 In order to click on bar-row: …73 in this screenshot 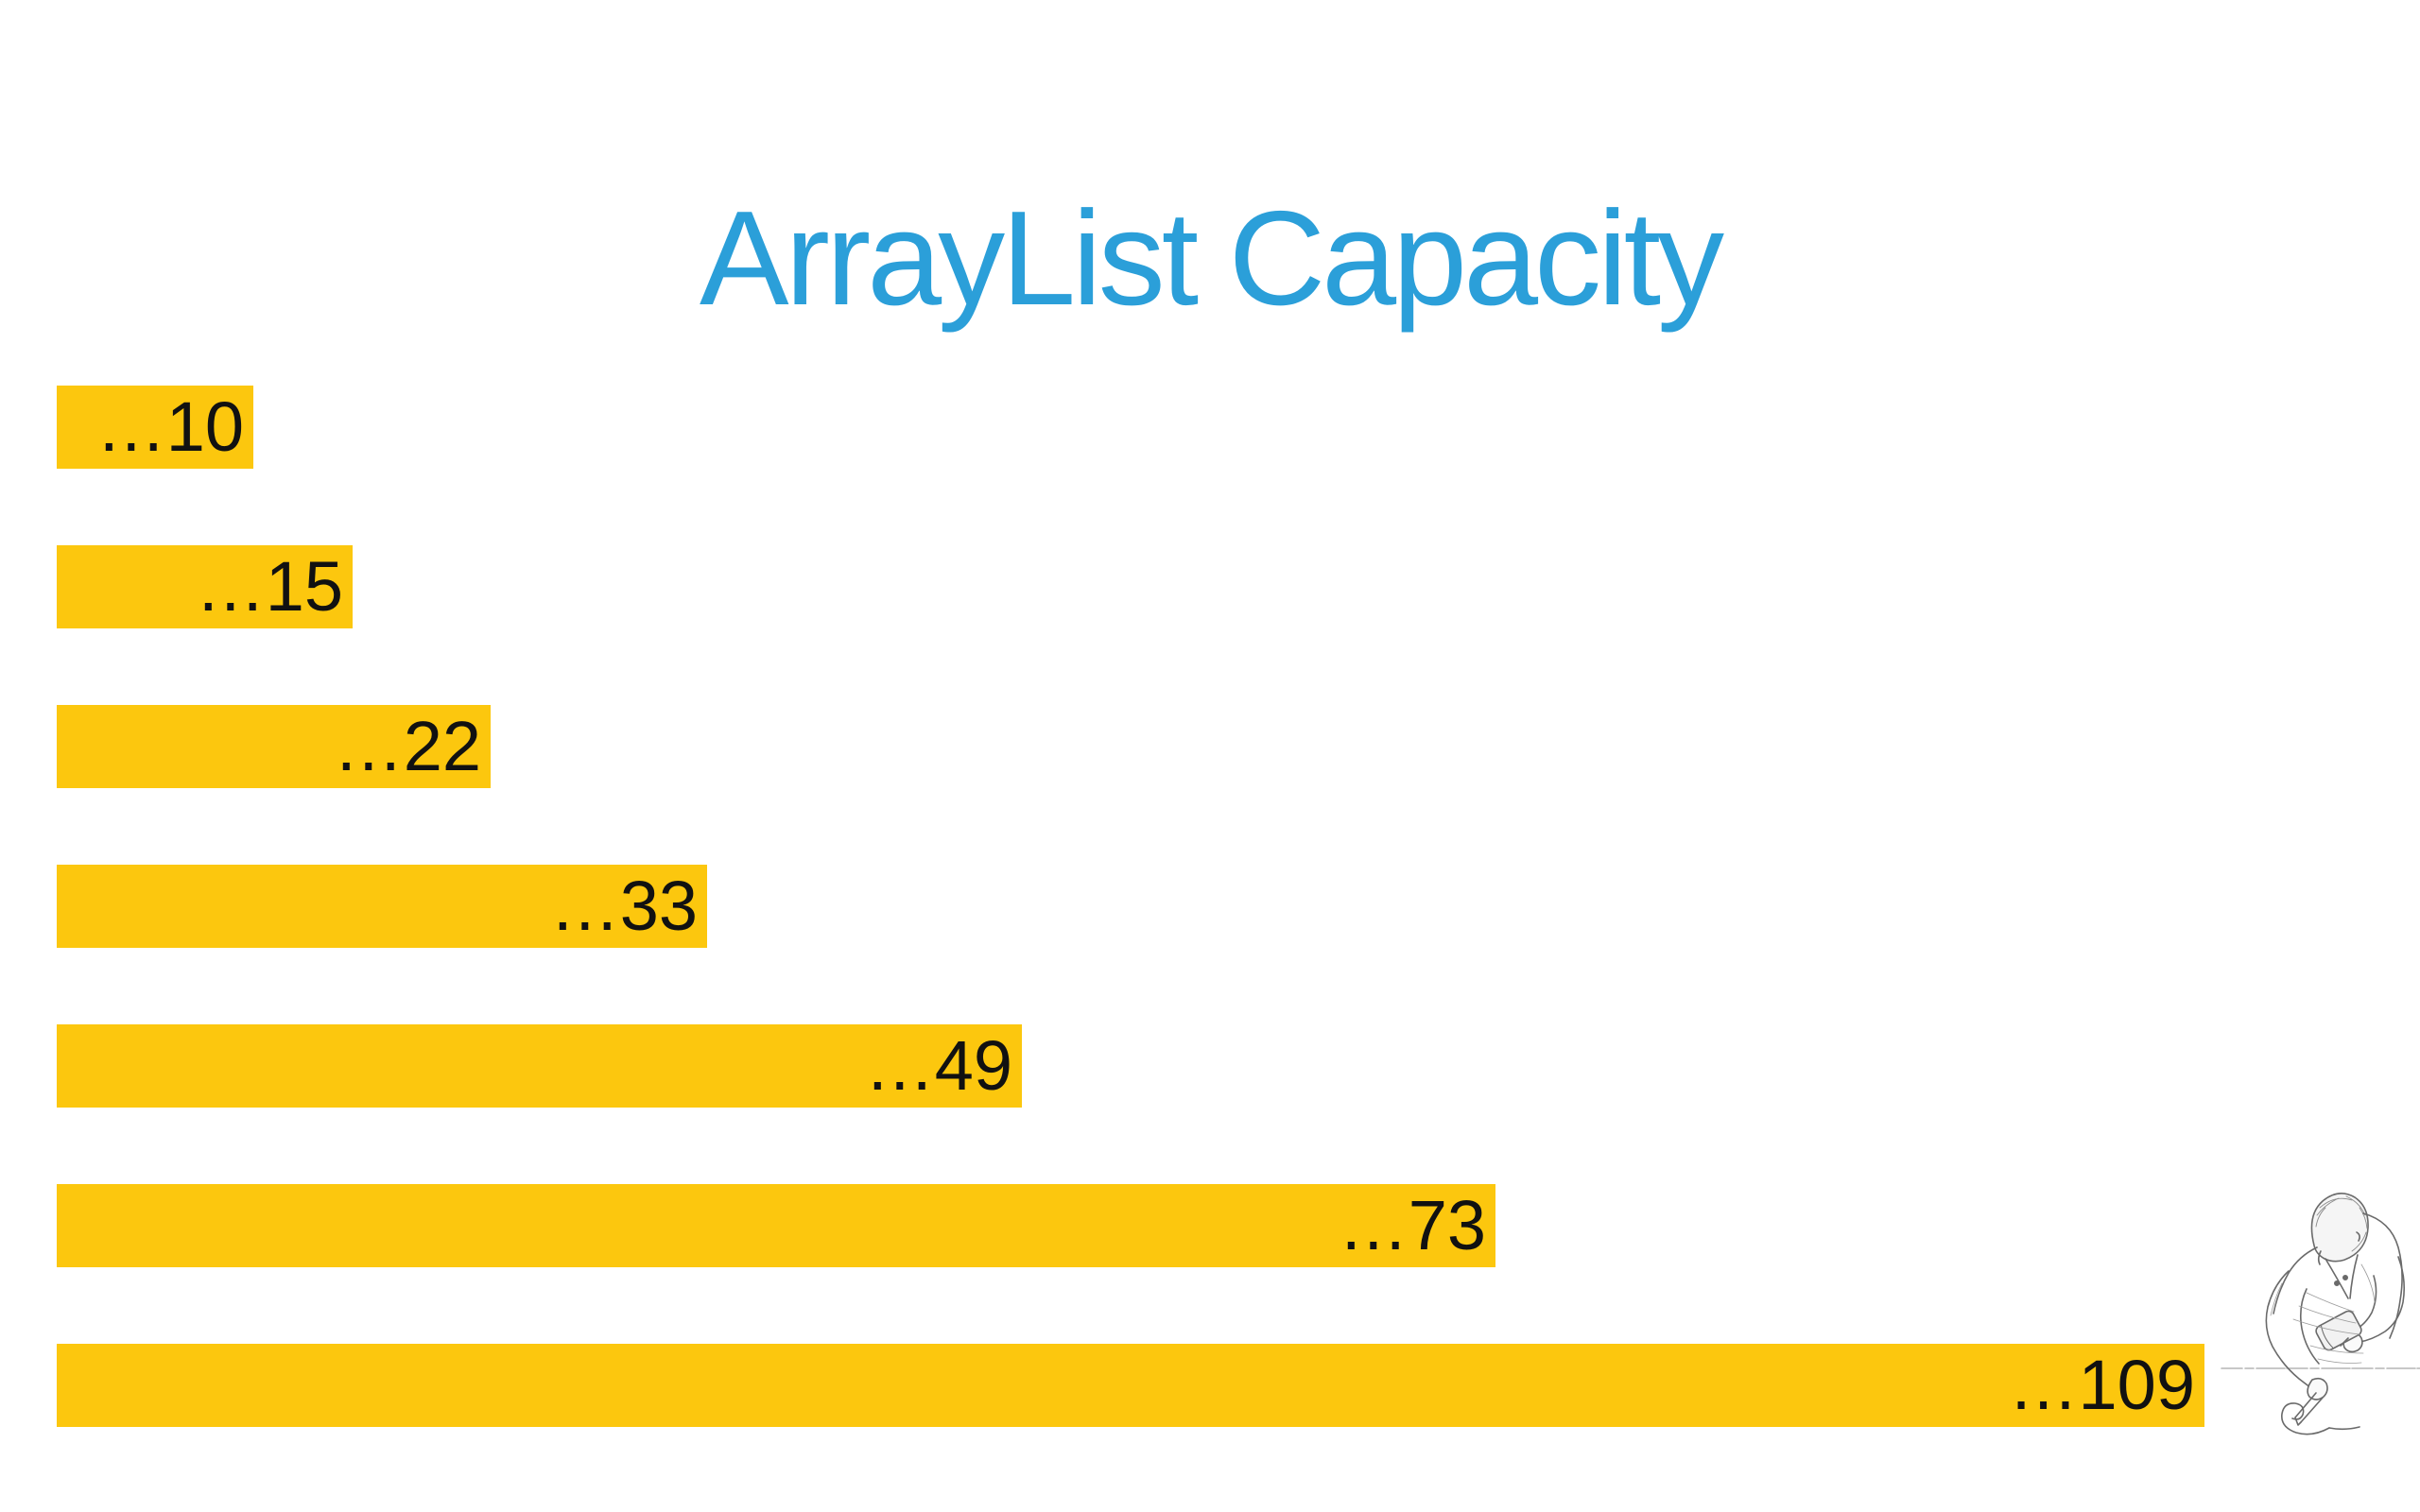, I will do `click(1210, 1225)`.